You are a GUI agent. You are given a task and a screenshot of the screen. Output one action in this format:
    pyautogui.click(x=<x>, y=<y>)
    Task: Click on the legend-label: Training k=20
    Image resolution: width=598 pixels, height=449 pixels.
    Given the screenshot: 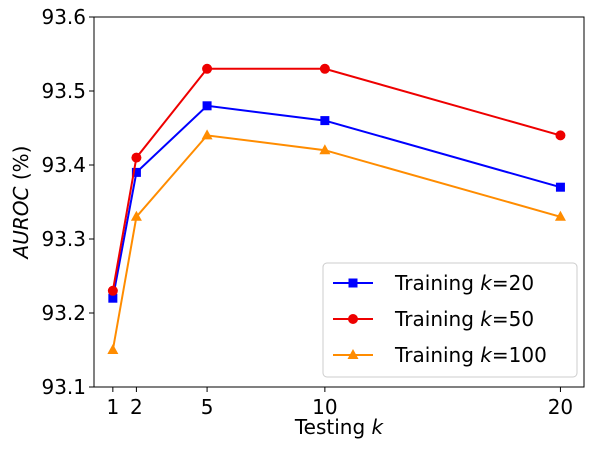 What is the action you would take?
    pyautogui.click(x=464, y=283)
    